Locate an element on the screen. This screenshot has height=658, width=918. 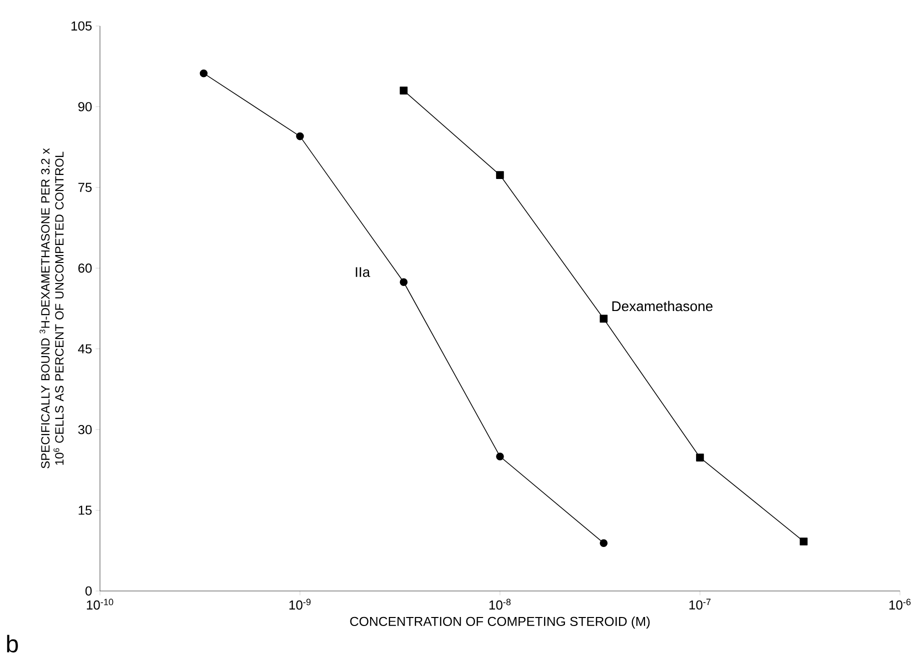
x-tick-label: 10$^{-8}$ is located at coordinates (500, 604).